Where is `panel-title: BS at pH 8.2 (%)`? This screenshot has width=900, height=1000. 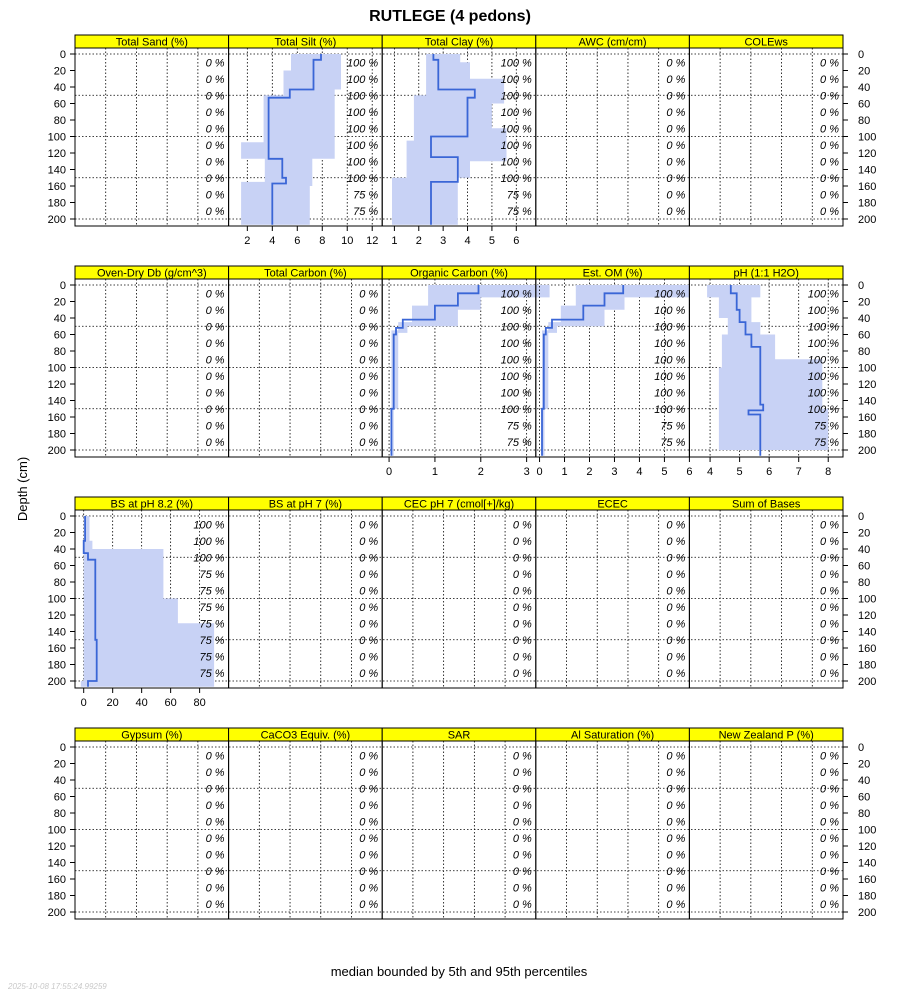 panel-title: BS at pH 8.2 (%) is located at coordinates (152, 505).